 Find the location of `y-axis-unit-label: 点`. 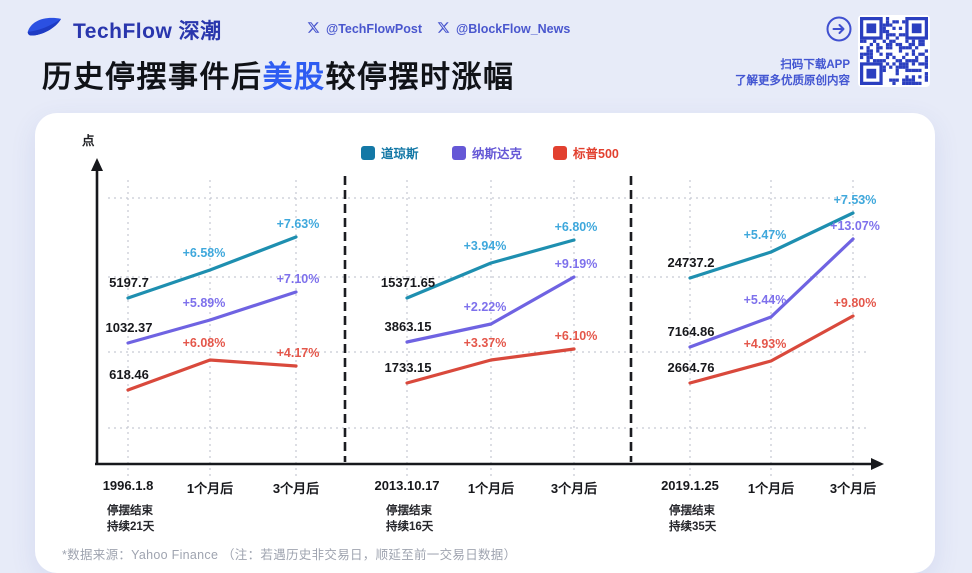

y-axis-unit-label: 点 is located at coordinates (88, 141).